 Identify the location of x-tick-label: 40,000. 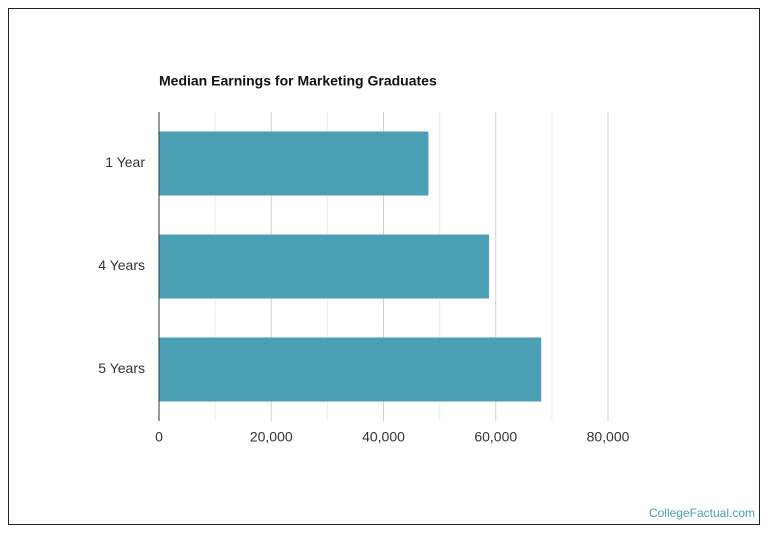
(383, 437).